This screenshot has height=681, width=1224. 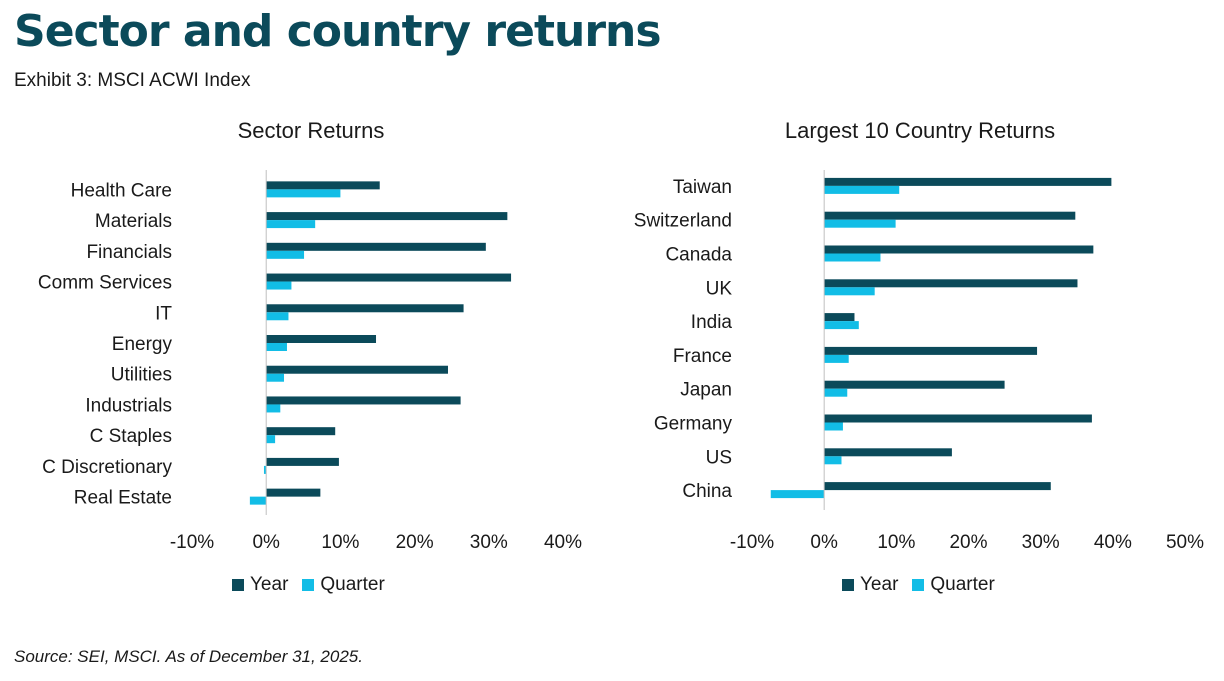 What do you see at coordinates (719, 457) in the screenshot?
I see `category-label: US` at bounding box center [719, 457].